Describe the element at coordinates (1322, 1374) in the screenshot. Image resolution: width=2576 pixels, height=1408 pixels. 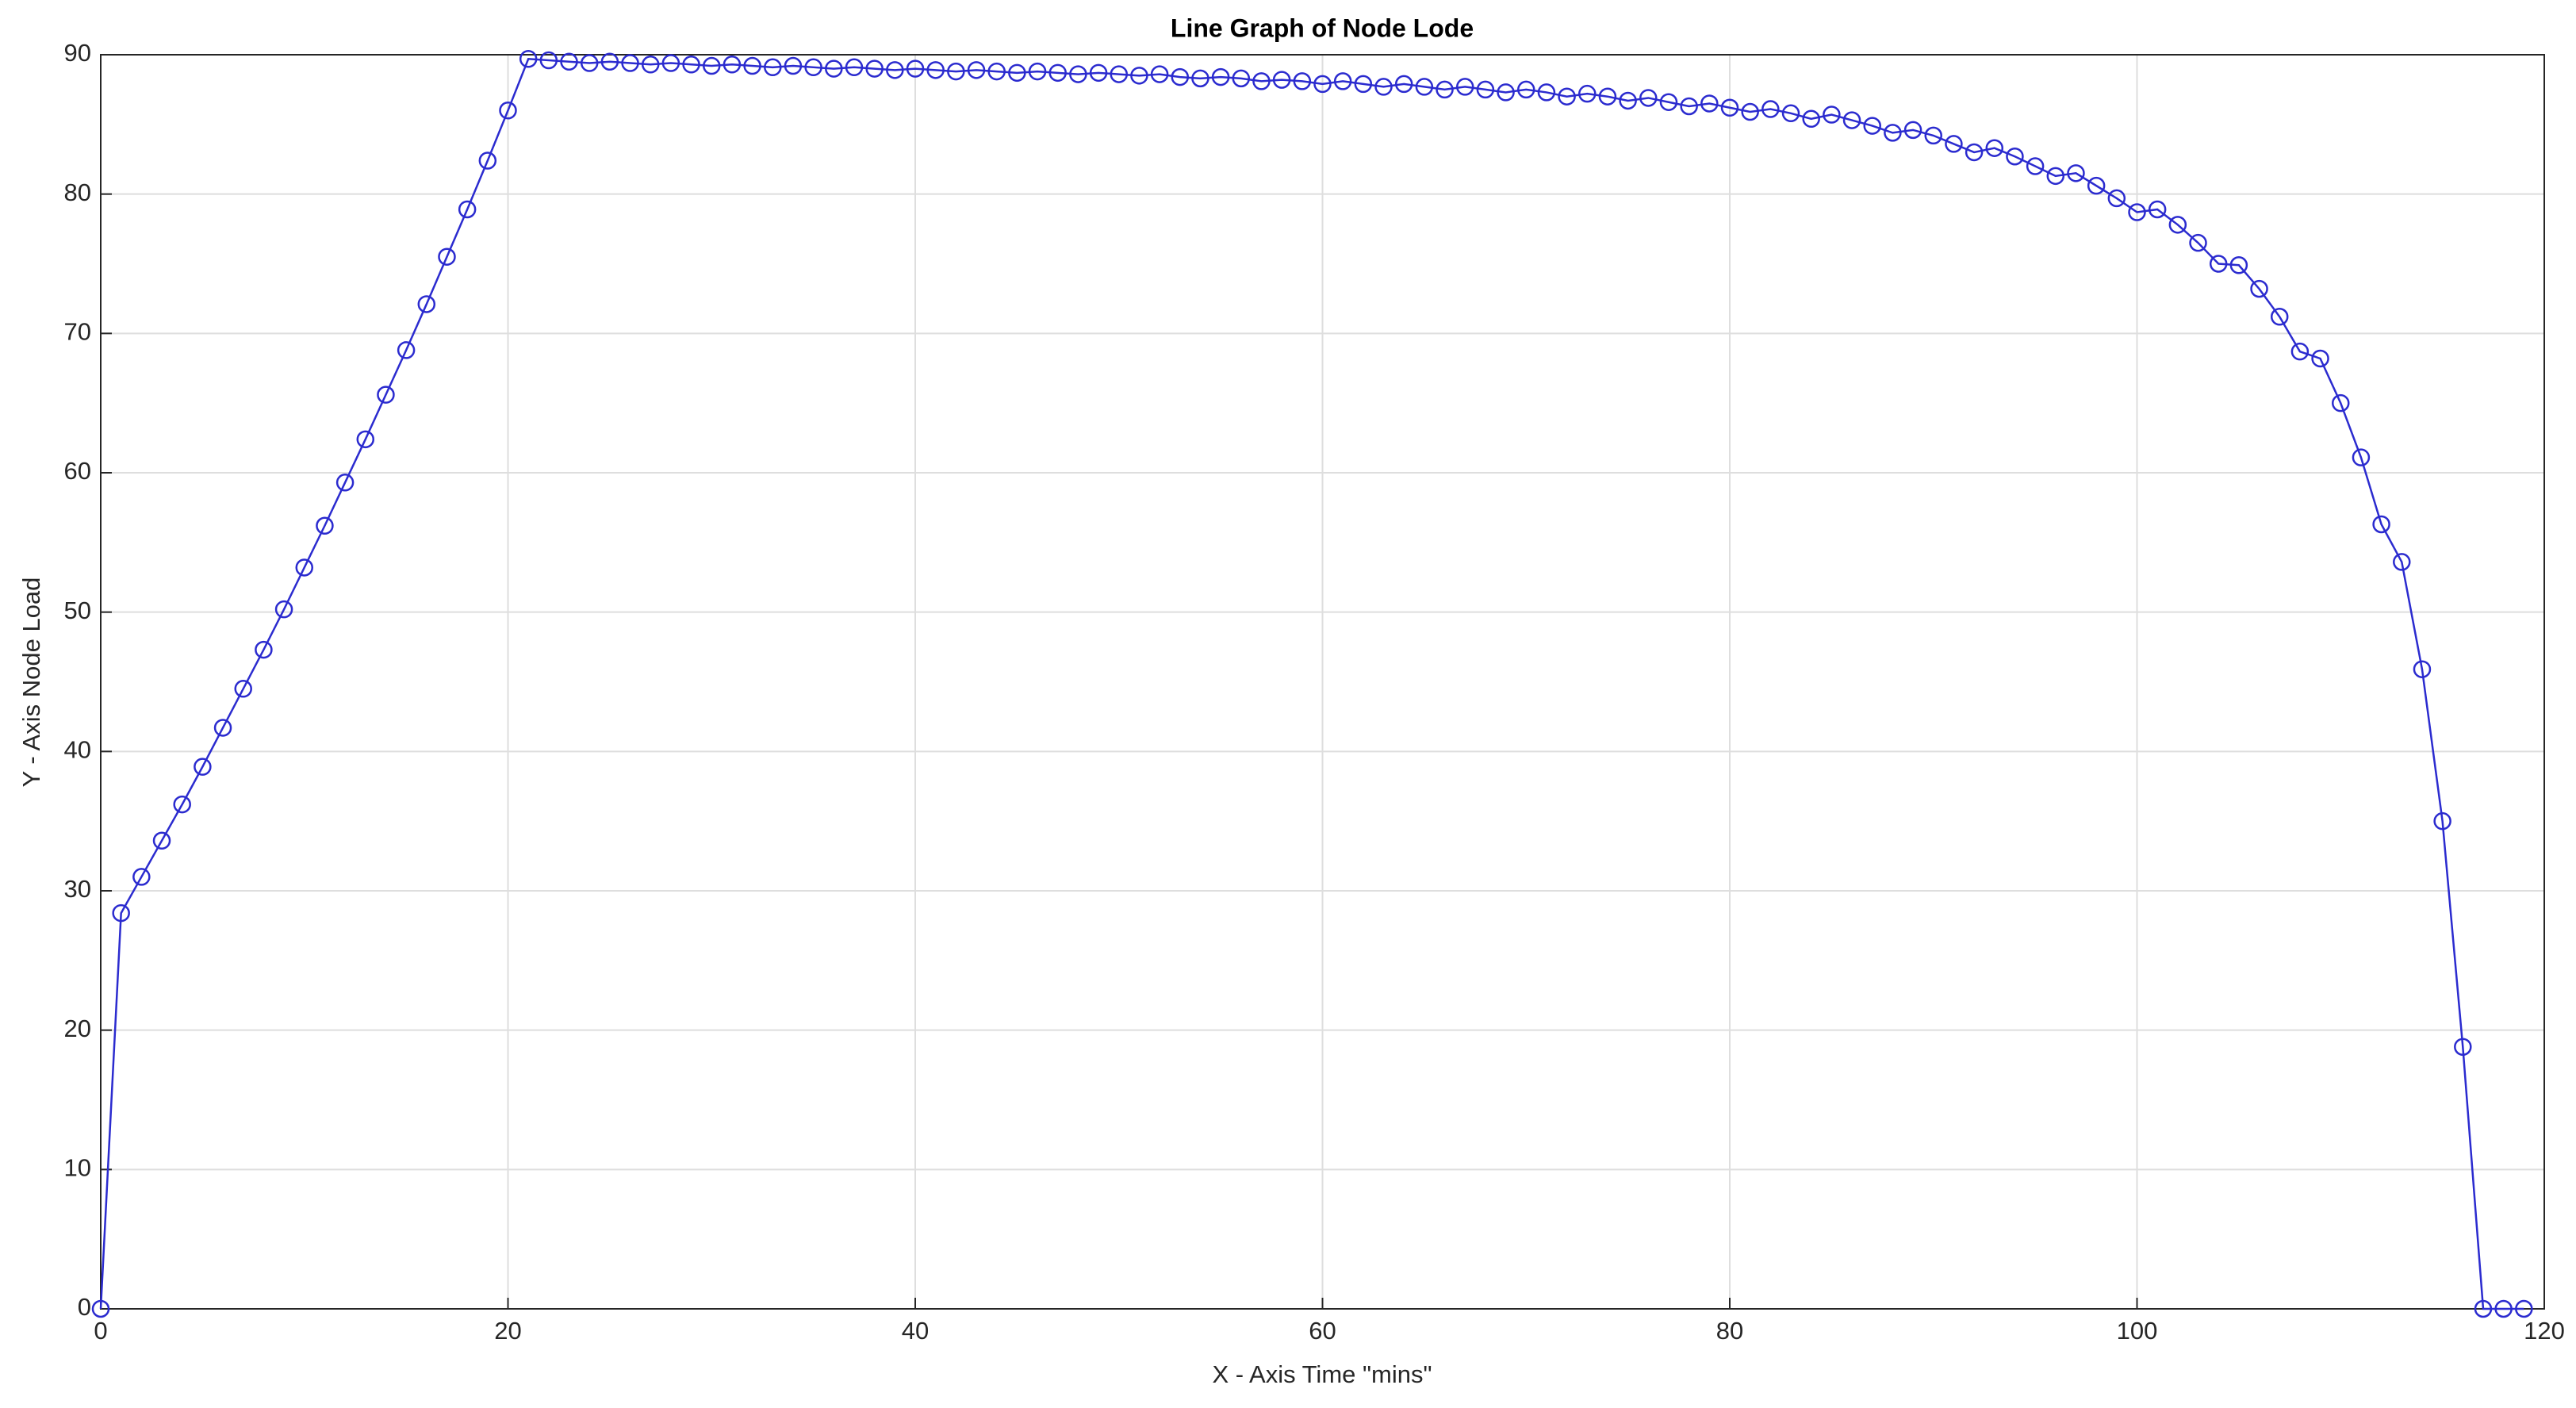
I see `x-axis-label: X - Axis Time "mins"` at that location.